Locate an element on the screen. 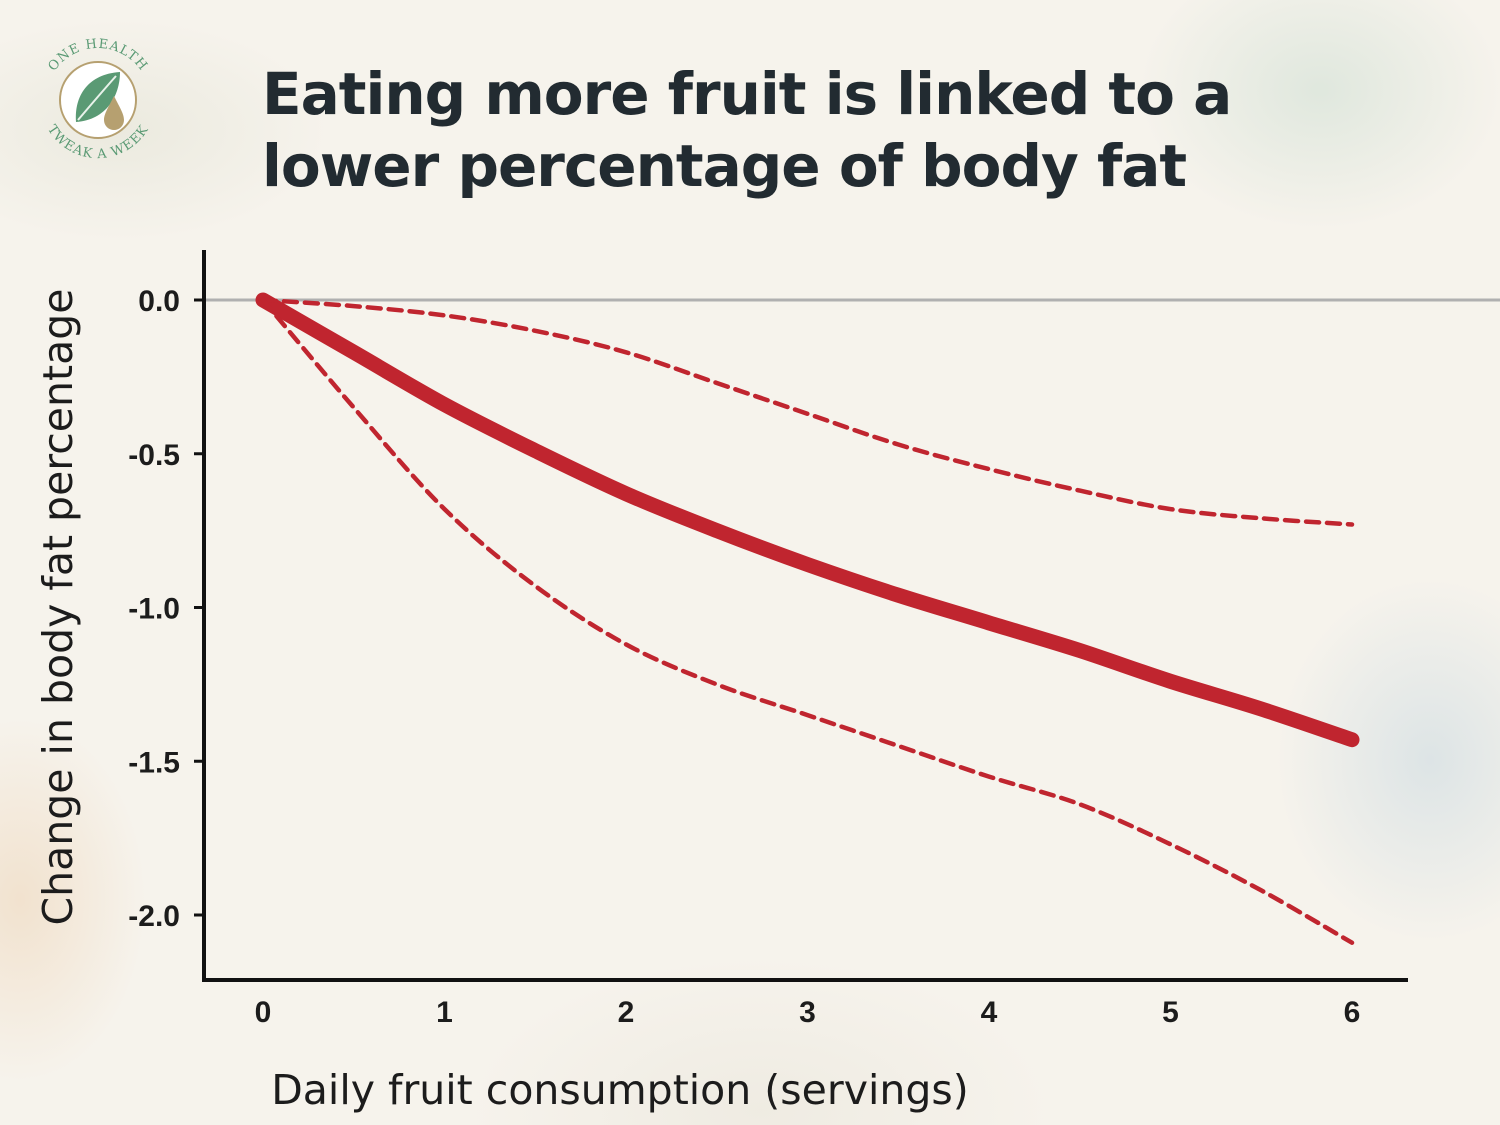  x-tick-label: 2 is located at coordinates (626, 1012).